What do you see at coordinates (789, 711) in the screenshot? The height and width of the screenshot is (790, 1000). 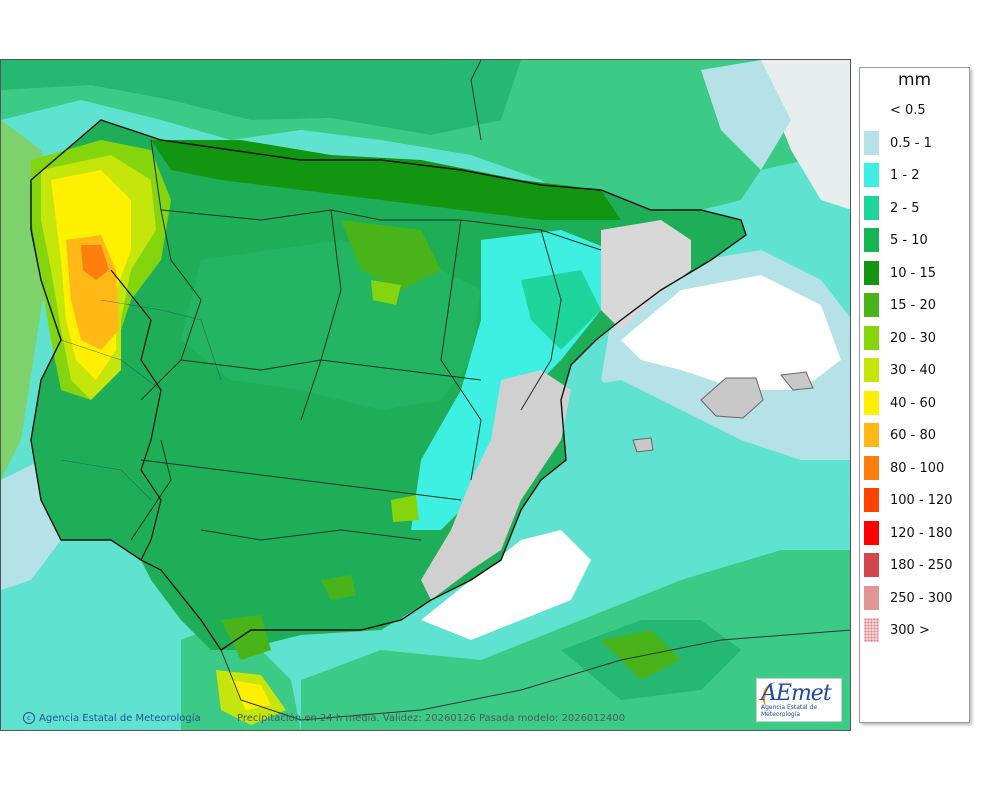 I see `logo-subtitle: Agencia Estatal de Meteorología` at bounding box center [789, 711].